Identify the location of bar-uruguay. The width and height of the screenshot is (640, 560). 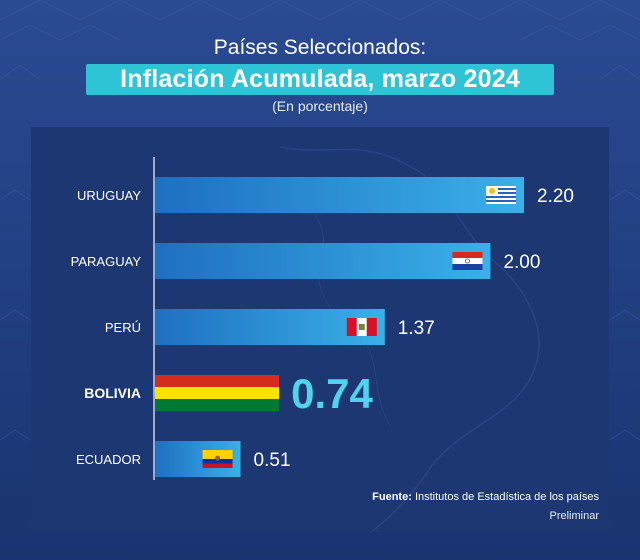
(339, 195).